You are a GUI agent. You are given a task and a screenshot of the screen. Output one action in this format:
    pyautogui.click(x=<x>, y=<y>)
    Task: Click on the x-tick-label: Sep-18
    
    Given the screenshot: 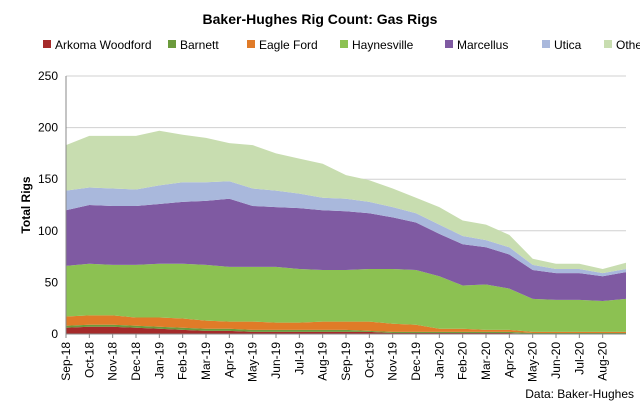 What is the action you would take?
    pyautogui.click(x=66, y=361)
    